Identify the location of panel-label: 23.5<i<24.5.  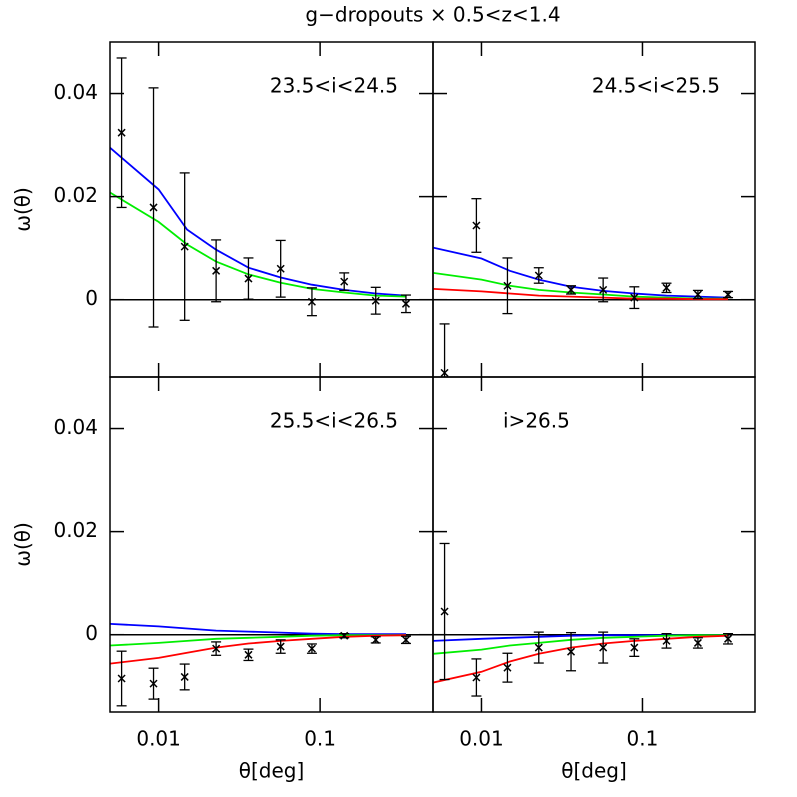
(334, 86).